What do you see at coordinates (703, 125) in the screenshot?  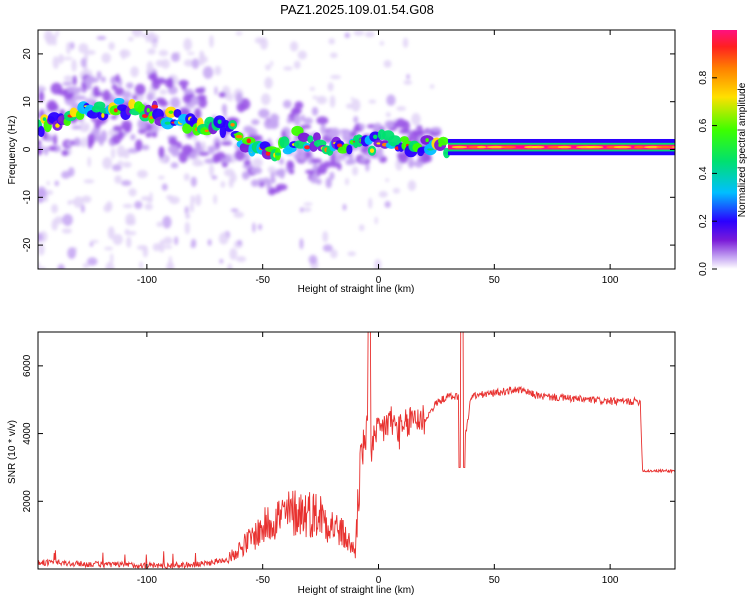 I see `colorbar-tick-label: 0.6` at bounding box center [703, 125].